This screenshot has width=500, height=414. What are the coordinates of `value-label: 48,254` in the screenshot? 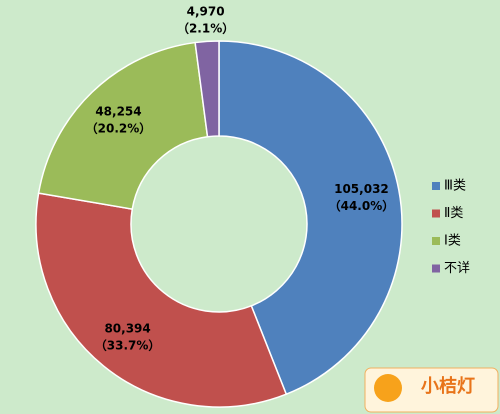 It's located at (118, 111).